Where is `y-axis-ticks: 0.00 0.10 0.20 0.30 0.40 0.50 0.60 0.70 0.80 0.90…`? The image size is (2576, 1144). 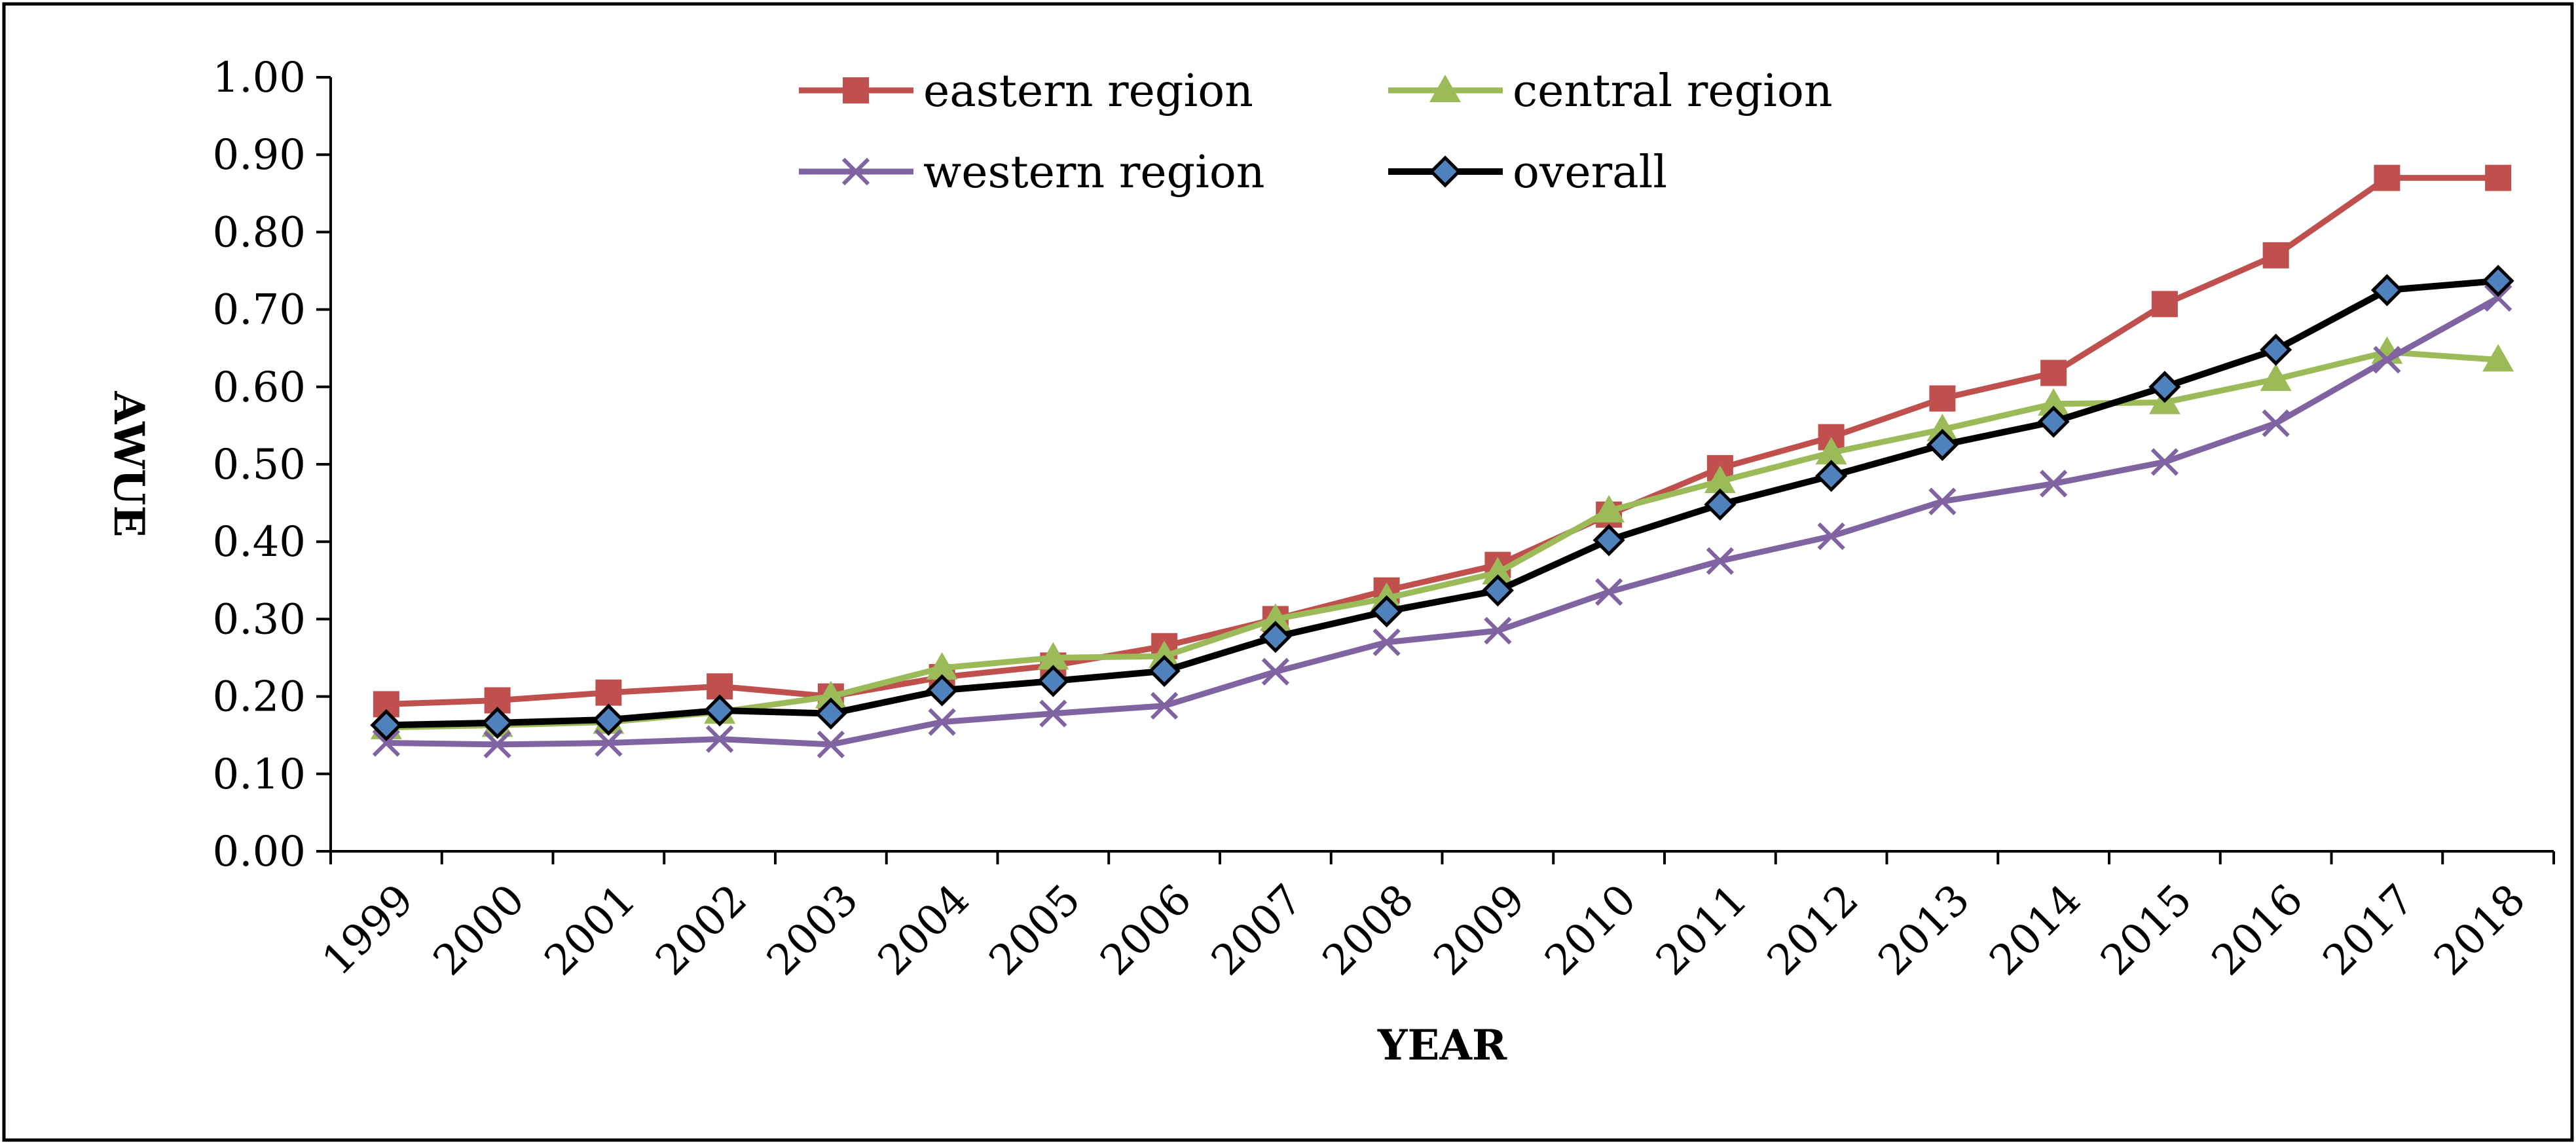
y-axis-ticks: 0.00 0.10 0.20 0.30 0.40 0.50 0.60 0.70 0.80 0.90… is located at coordinates (272, 465).